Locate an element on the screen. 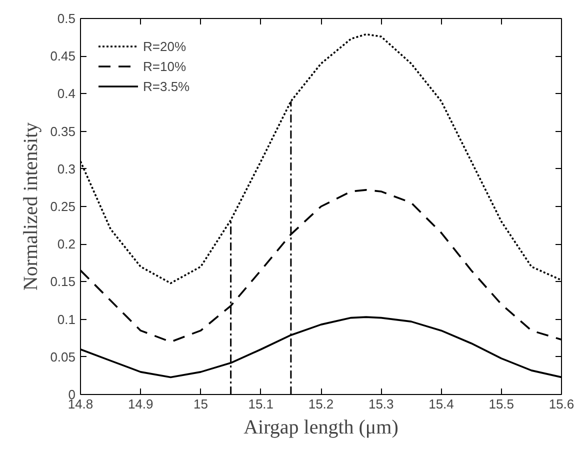  legend-label: R=10% is located at coordinates (164, 66).